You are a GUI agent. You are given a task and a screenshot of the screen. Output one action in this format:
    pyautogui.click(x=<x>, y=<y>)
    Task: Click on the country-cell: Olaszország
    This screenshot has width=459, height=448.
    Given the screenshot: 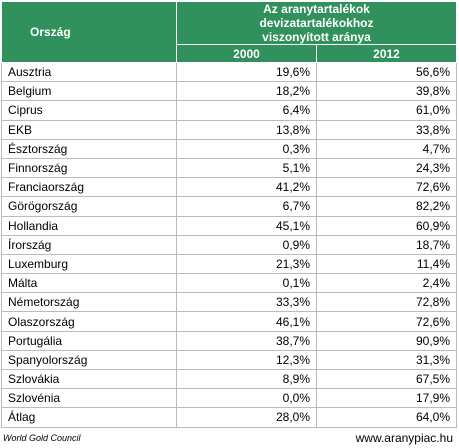 What is the action you would take?
    pyautogui.click(x=89, y=321)
    